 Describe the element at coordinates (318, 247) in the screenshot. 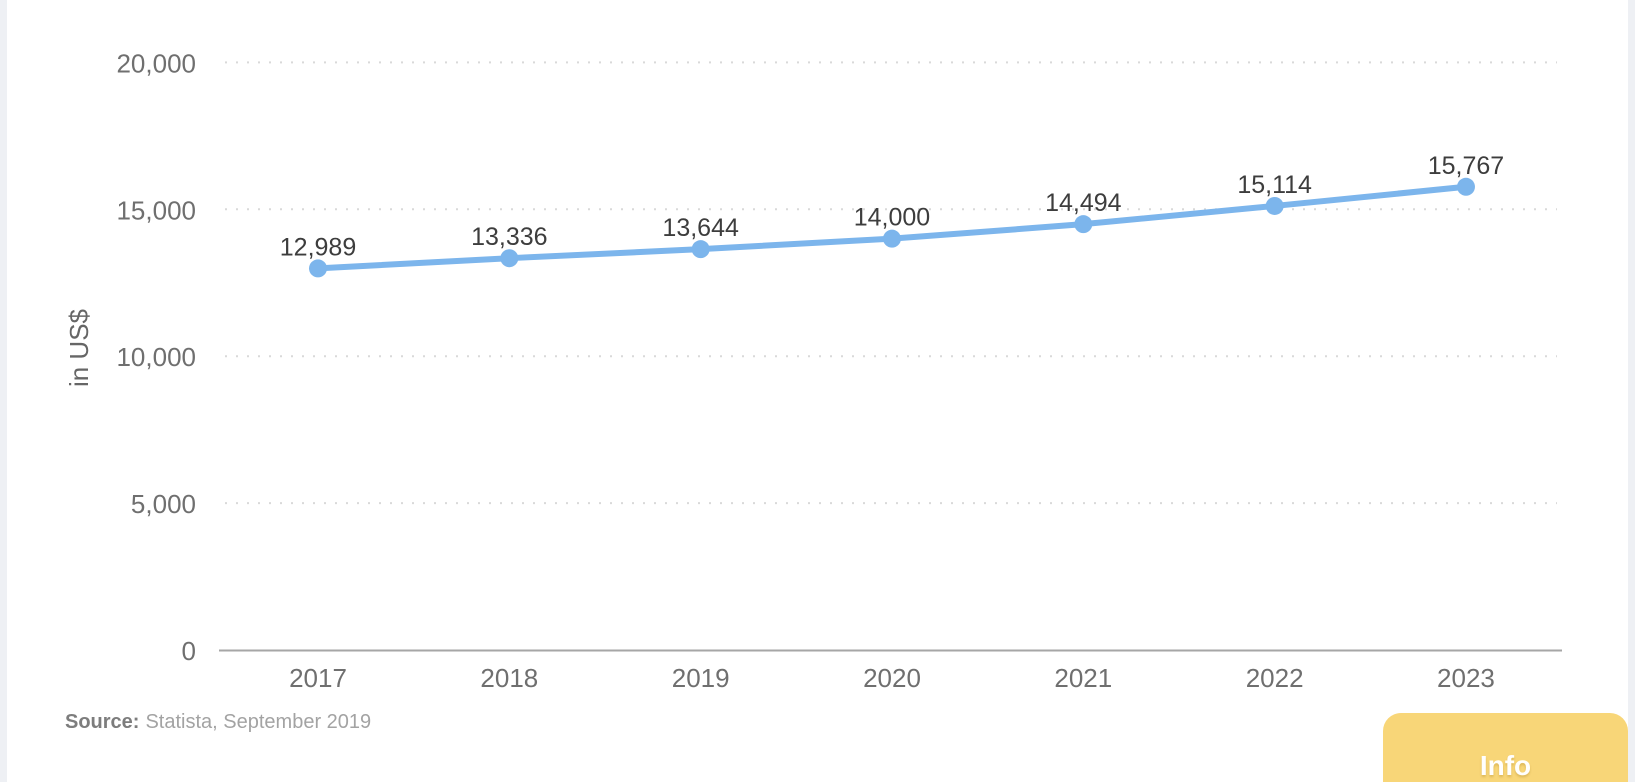

I see `data-point-label: 12,989` at that location.